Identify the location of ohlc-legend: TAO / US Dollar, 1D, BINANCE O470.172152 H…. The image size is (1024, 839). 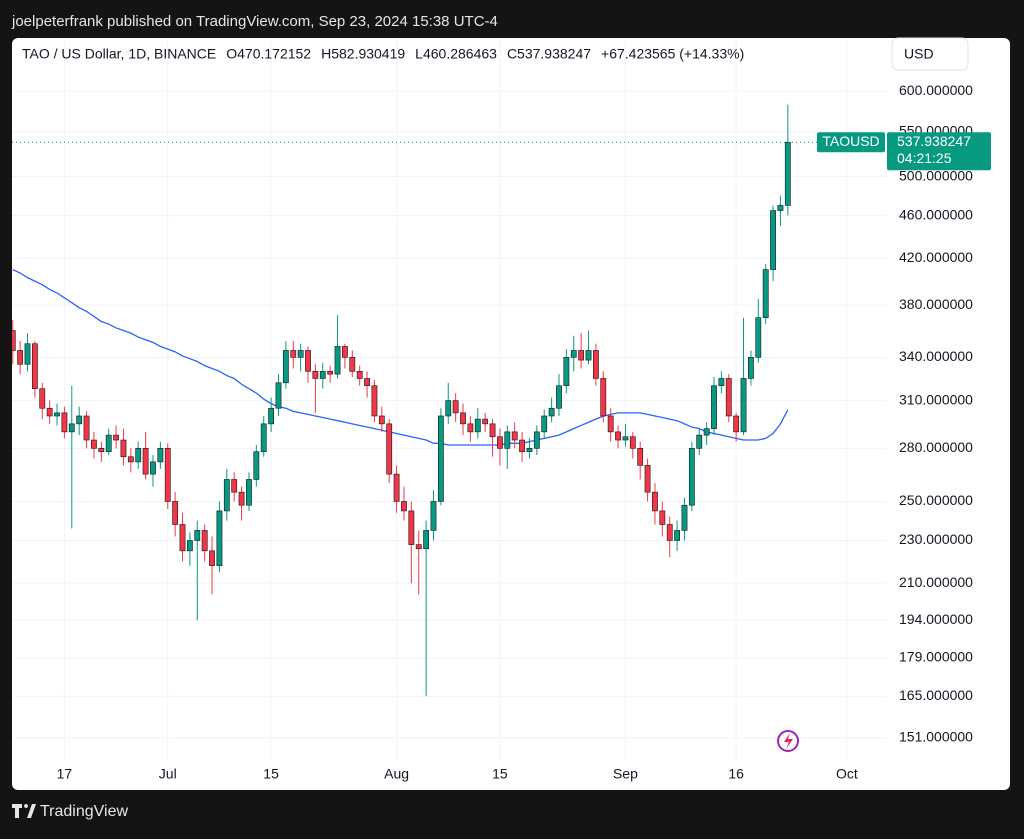
(383, 54).